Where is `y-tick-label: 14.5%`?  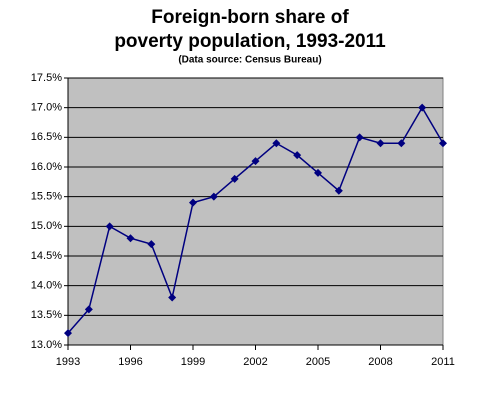 y-tick-label: 14.5% is located at coordinates (46, 256).